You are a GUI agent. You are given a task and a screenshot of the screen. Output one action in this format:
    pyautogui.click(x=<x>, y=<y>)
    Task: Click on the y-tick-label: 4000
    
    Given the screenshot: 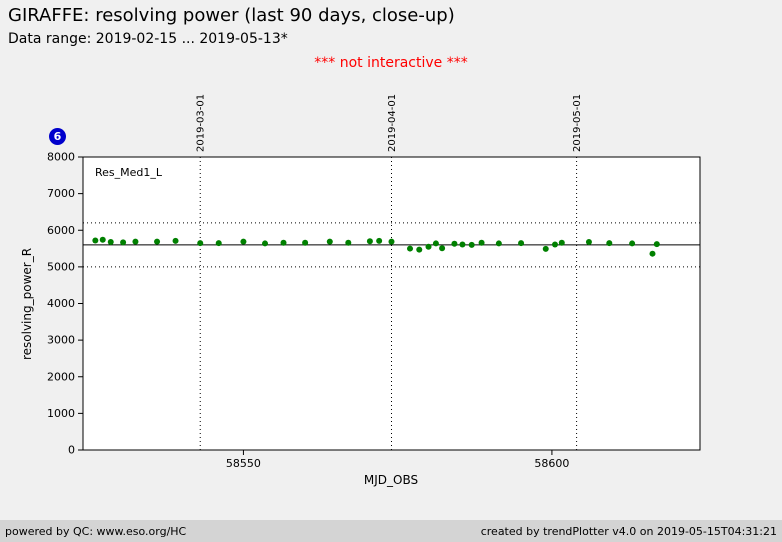 What is the action you would take?
    pyautogui.click(x=61, y=303)
    